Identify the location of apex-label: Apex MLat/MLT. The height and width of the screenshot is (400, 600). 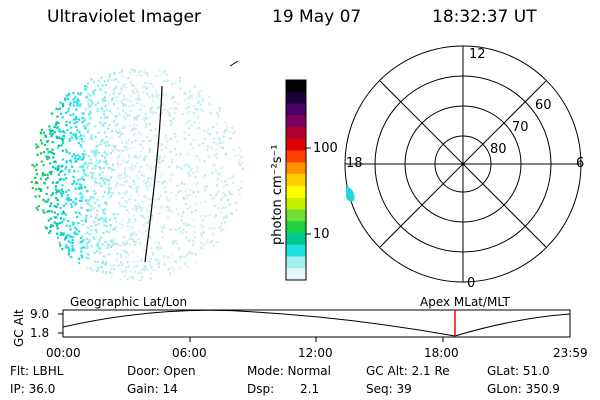
(465, 302).